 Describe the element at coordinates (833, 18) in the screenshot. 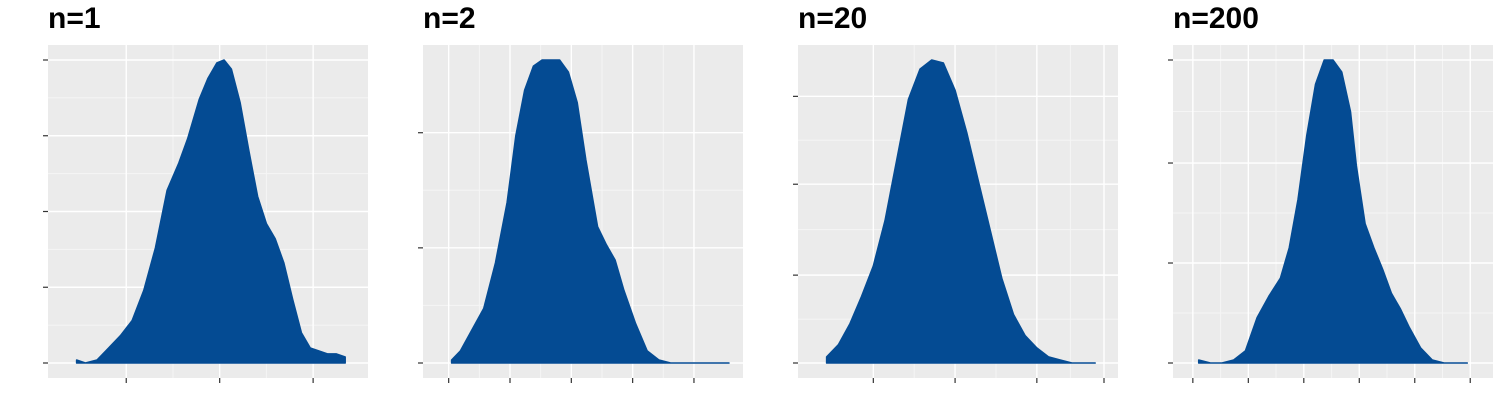

I see `panel-3-title: n=20` at that location.